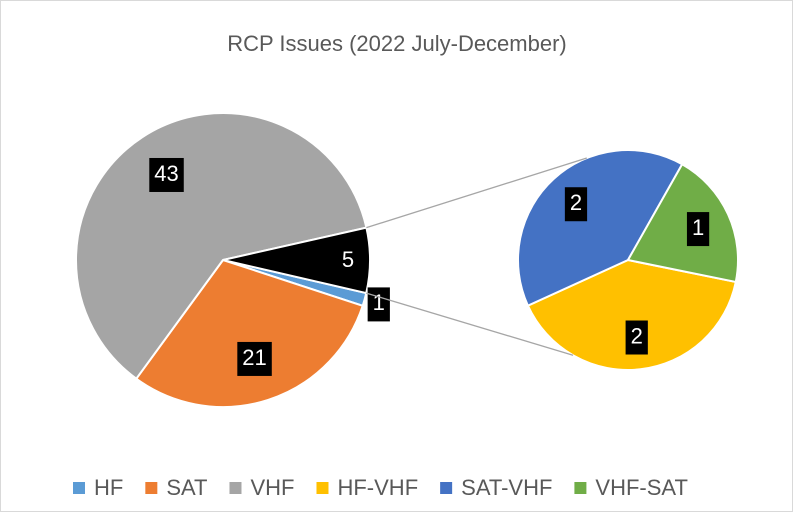 Image resolution: width=793 pixels, height=512 pixels. I want to click on legend-label: VHF, so click(272, 487).